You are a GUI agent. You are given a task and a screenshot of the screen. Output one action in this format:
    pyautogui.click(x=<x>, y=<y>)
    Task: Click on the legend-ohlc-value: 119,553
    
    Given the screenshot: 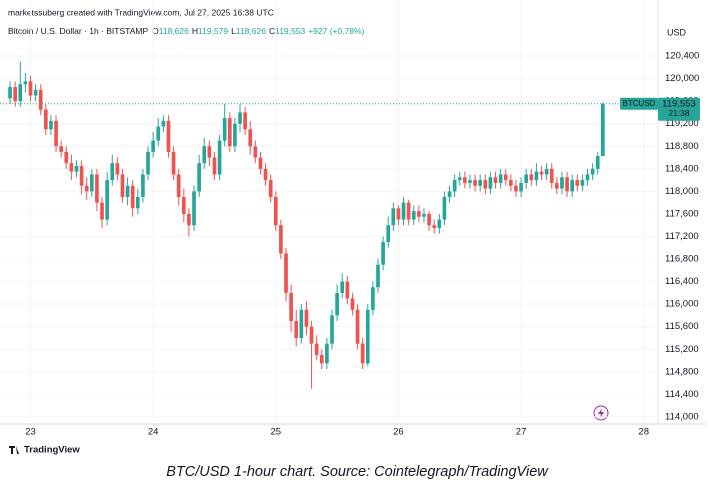 What is the action you would take?
    pyautogui.click(x=290, y=31)
    